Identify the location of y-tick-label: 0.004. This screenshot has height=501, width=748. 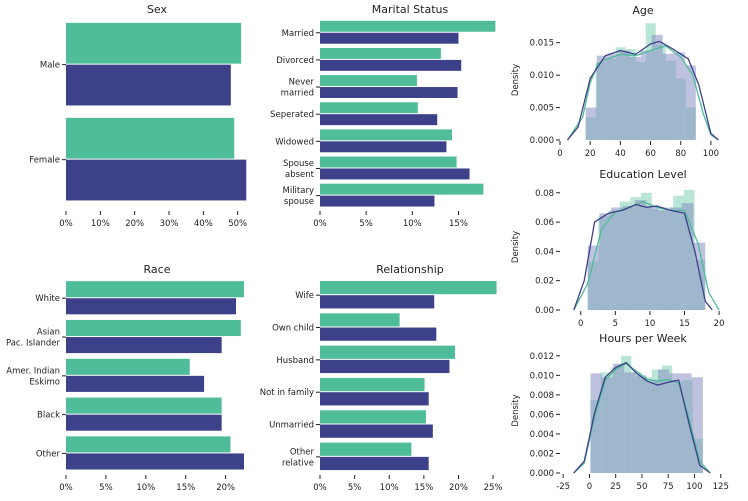
(542, 435).